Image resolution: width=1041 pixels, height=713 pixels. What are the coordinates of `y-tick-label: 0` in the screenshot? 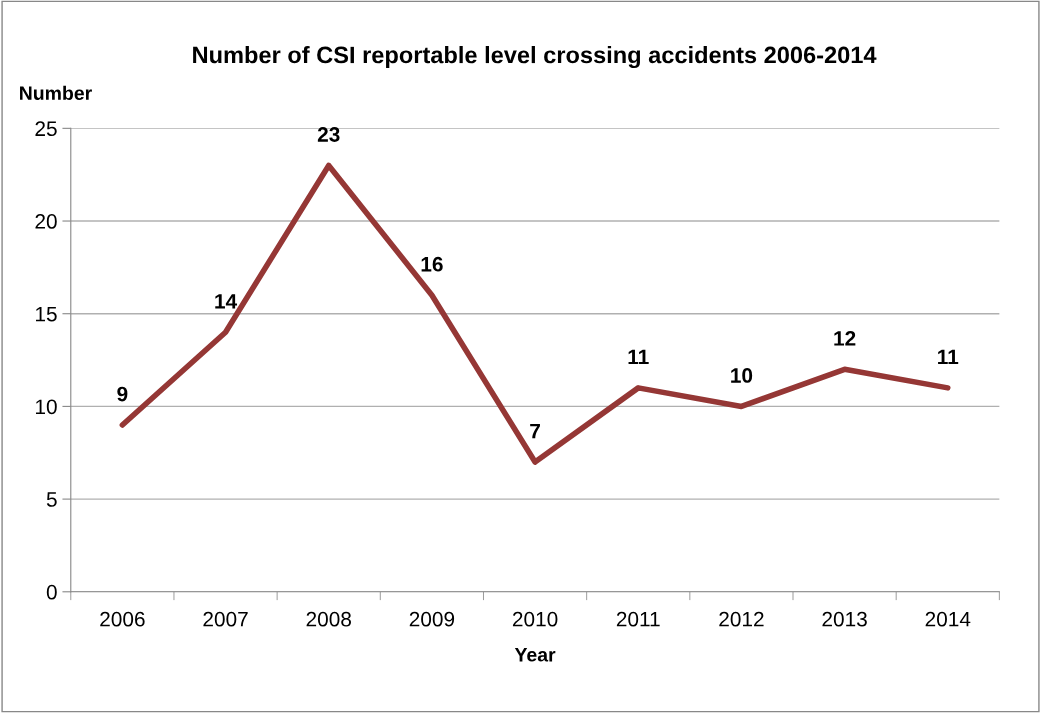 It's located at (51, 592).